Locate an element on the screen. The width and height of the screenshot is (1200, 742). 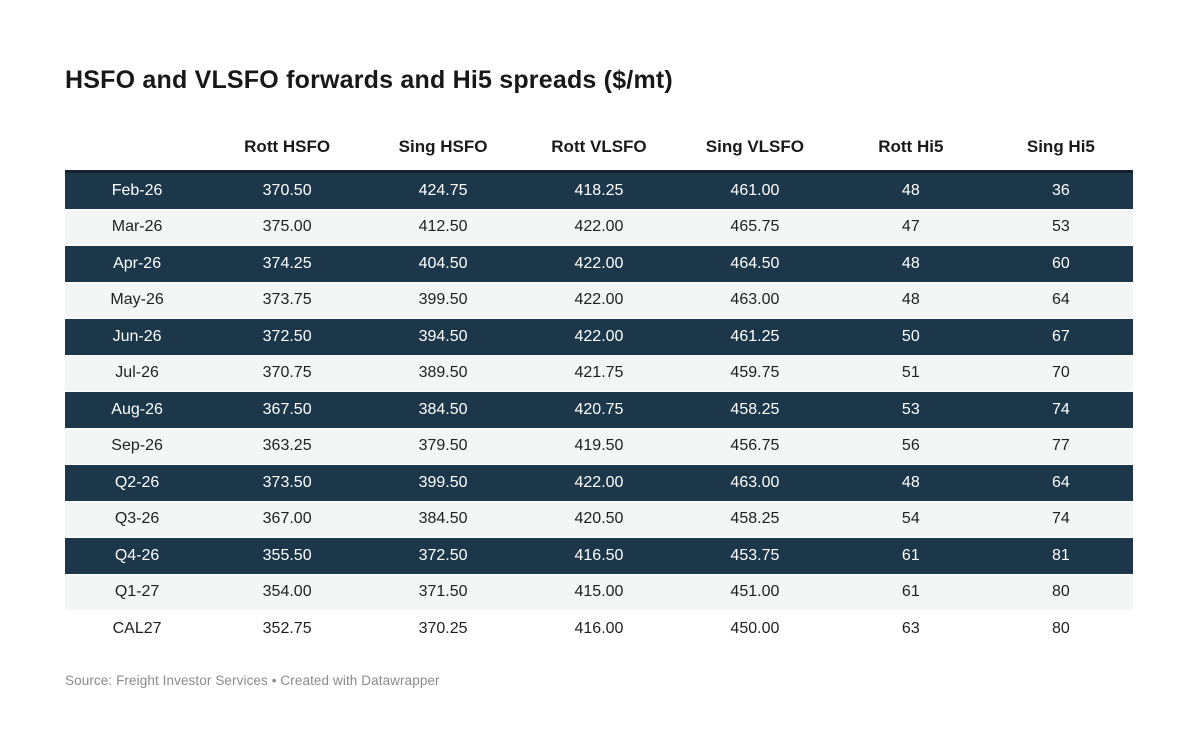
table-cell: 77 is located at coordinates (1060, 446).